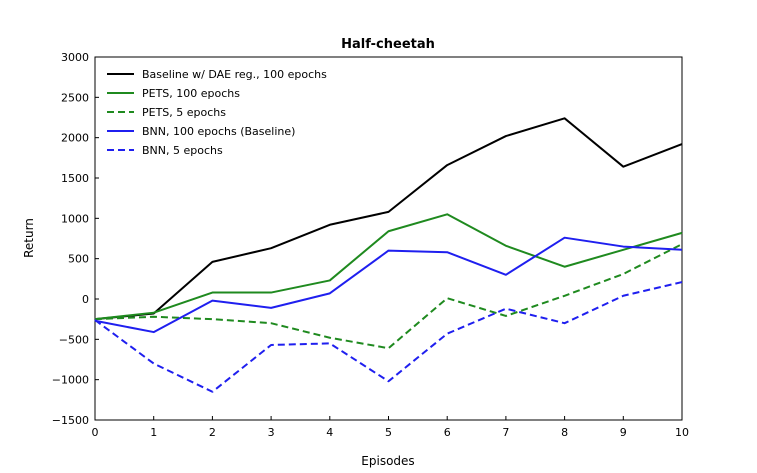 The width and height of the screenshot is (757, 473). What do you see at coordinates (29, 238) in the screenshot?
I see `y-axis-label: Return` at bounding box center [29, 238].